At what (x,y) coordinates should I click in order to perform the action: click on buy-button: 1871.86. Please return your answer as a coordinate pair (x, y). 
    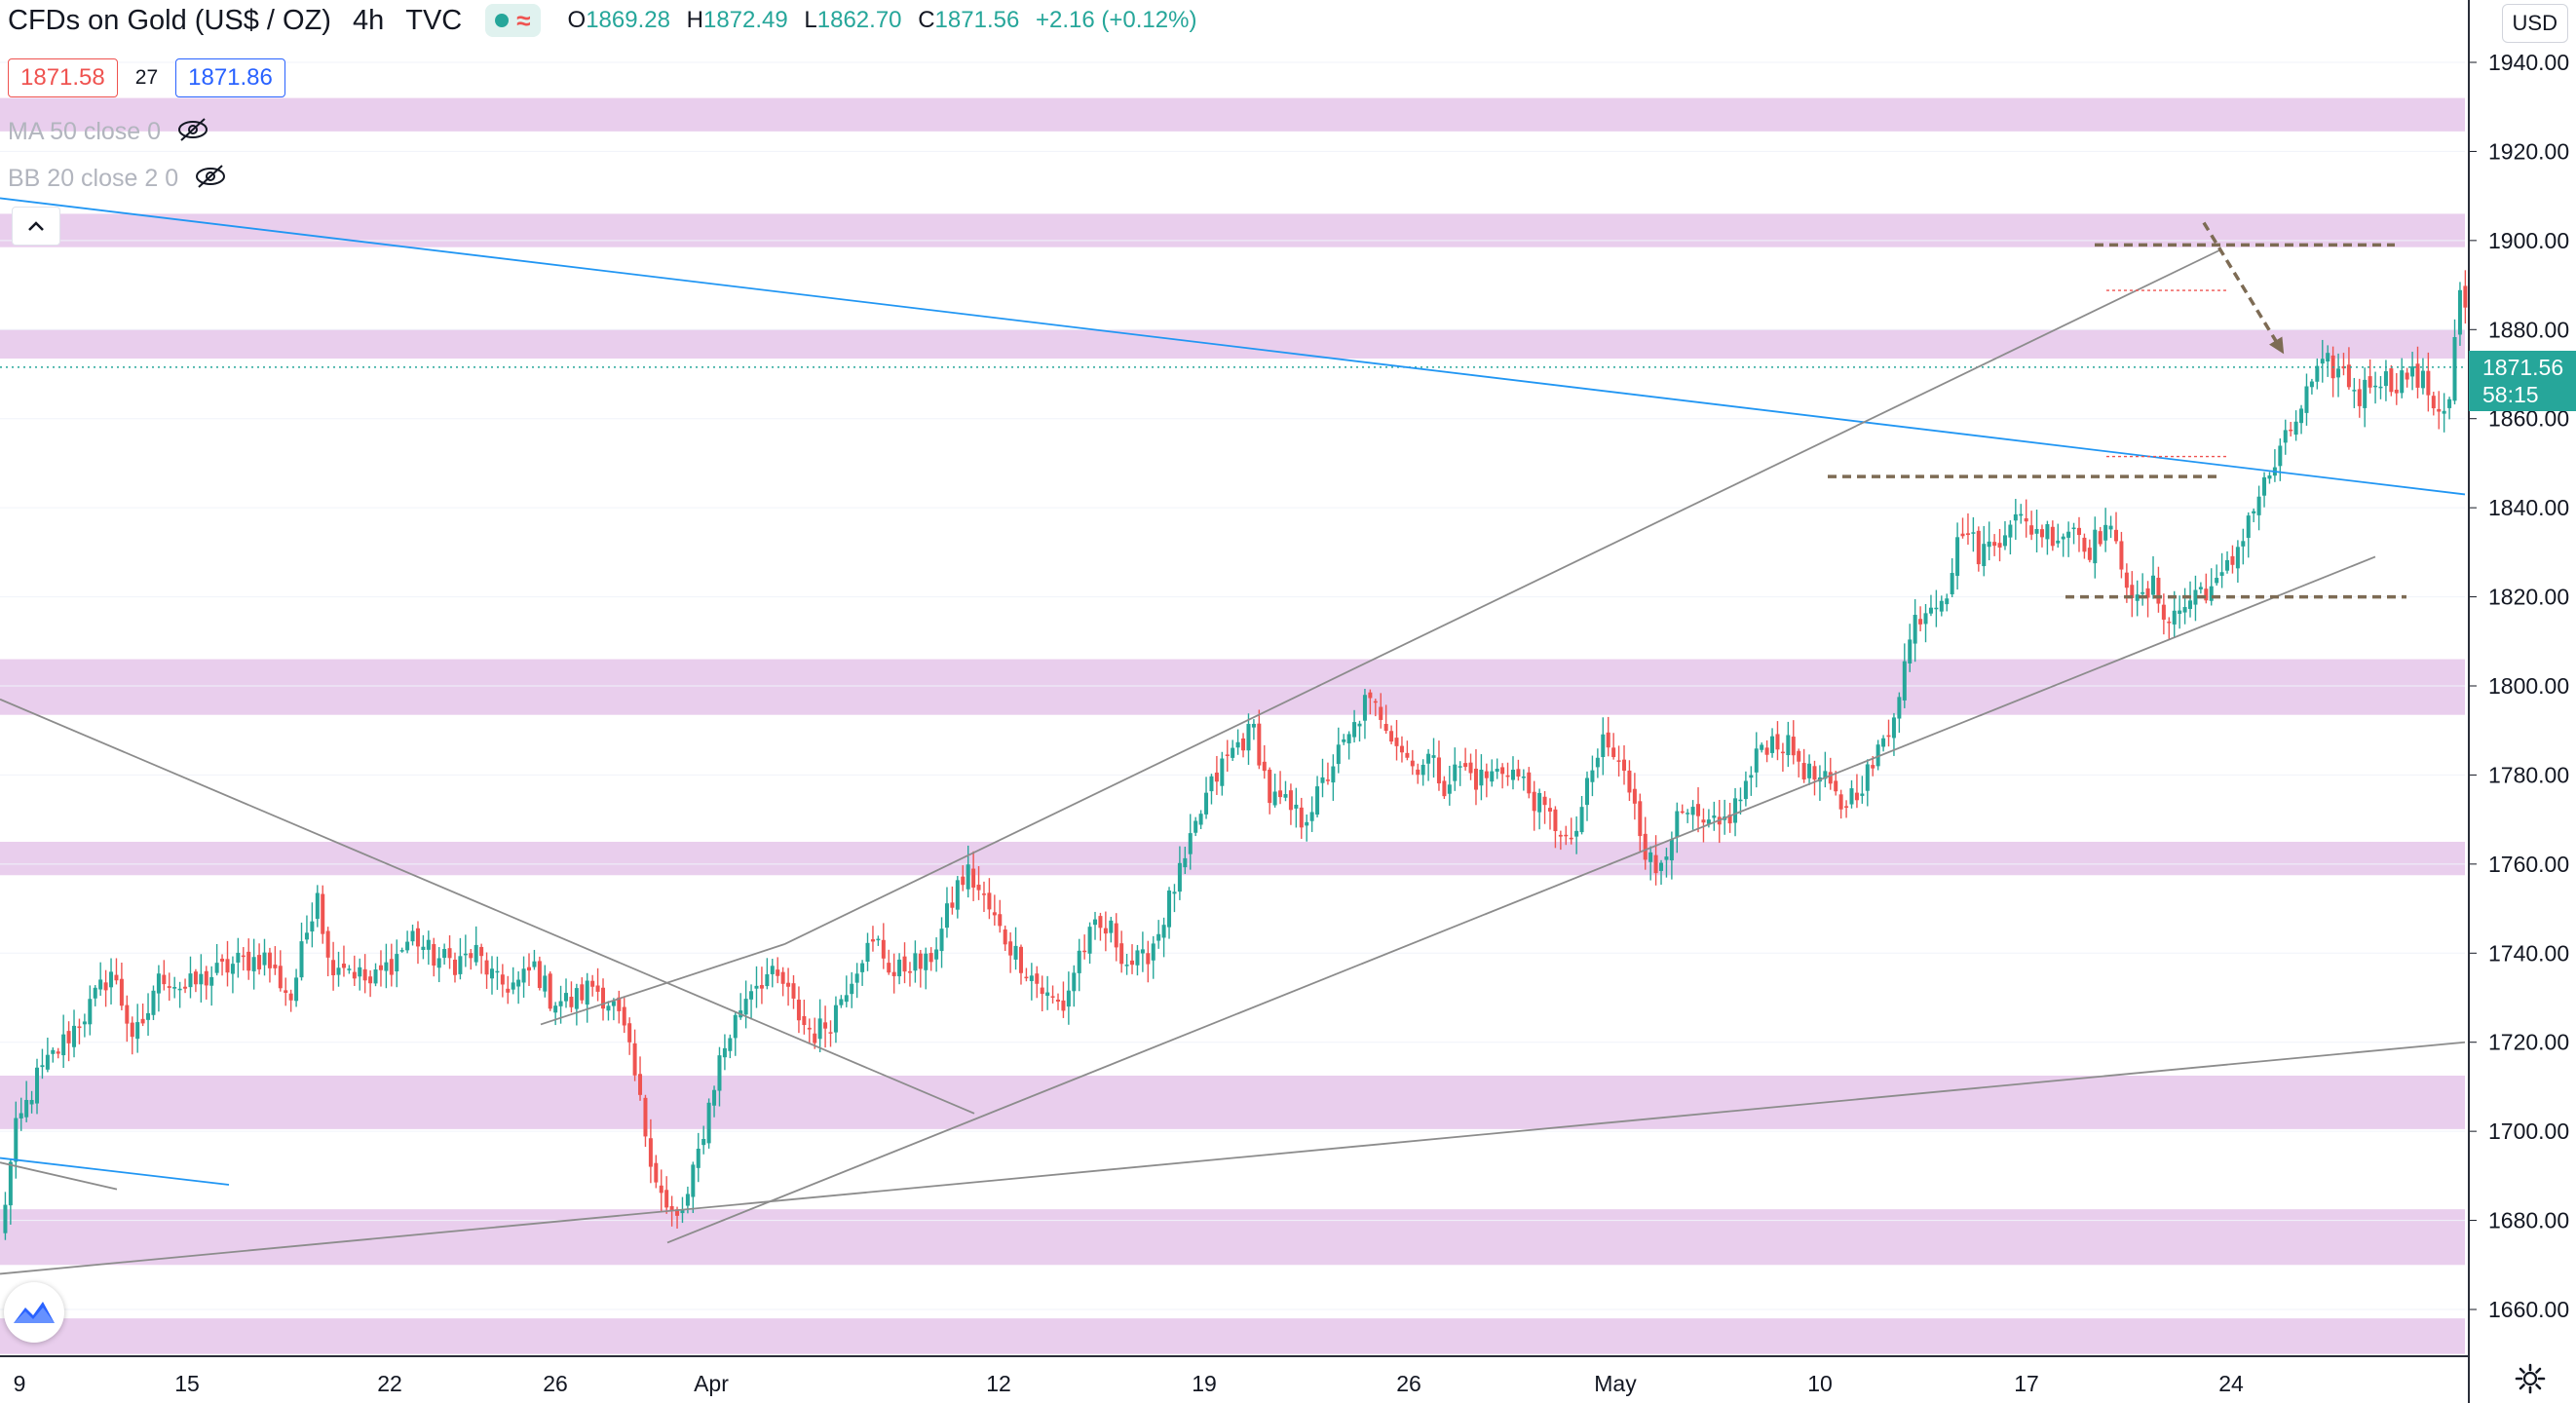
    Looking at the image, I should click on (230, 77).